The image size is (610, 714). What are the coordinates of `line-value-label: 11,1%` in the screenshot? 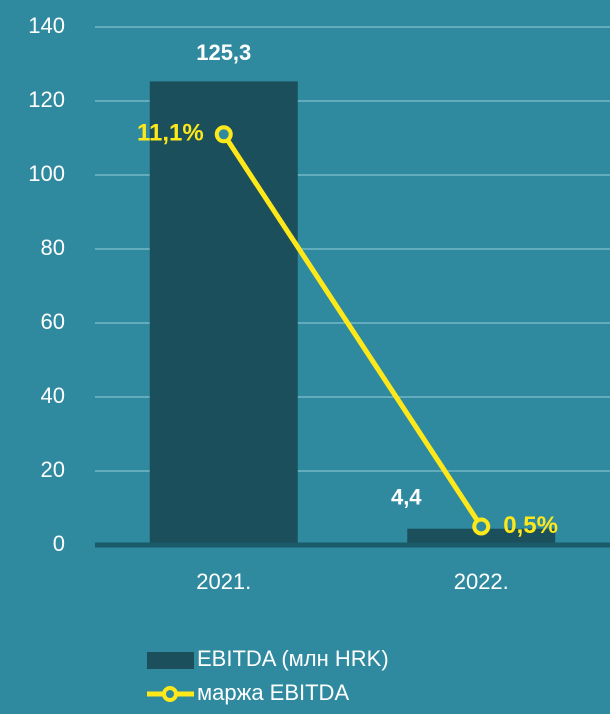 It's located at (170, 133).